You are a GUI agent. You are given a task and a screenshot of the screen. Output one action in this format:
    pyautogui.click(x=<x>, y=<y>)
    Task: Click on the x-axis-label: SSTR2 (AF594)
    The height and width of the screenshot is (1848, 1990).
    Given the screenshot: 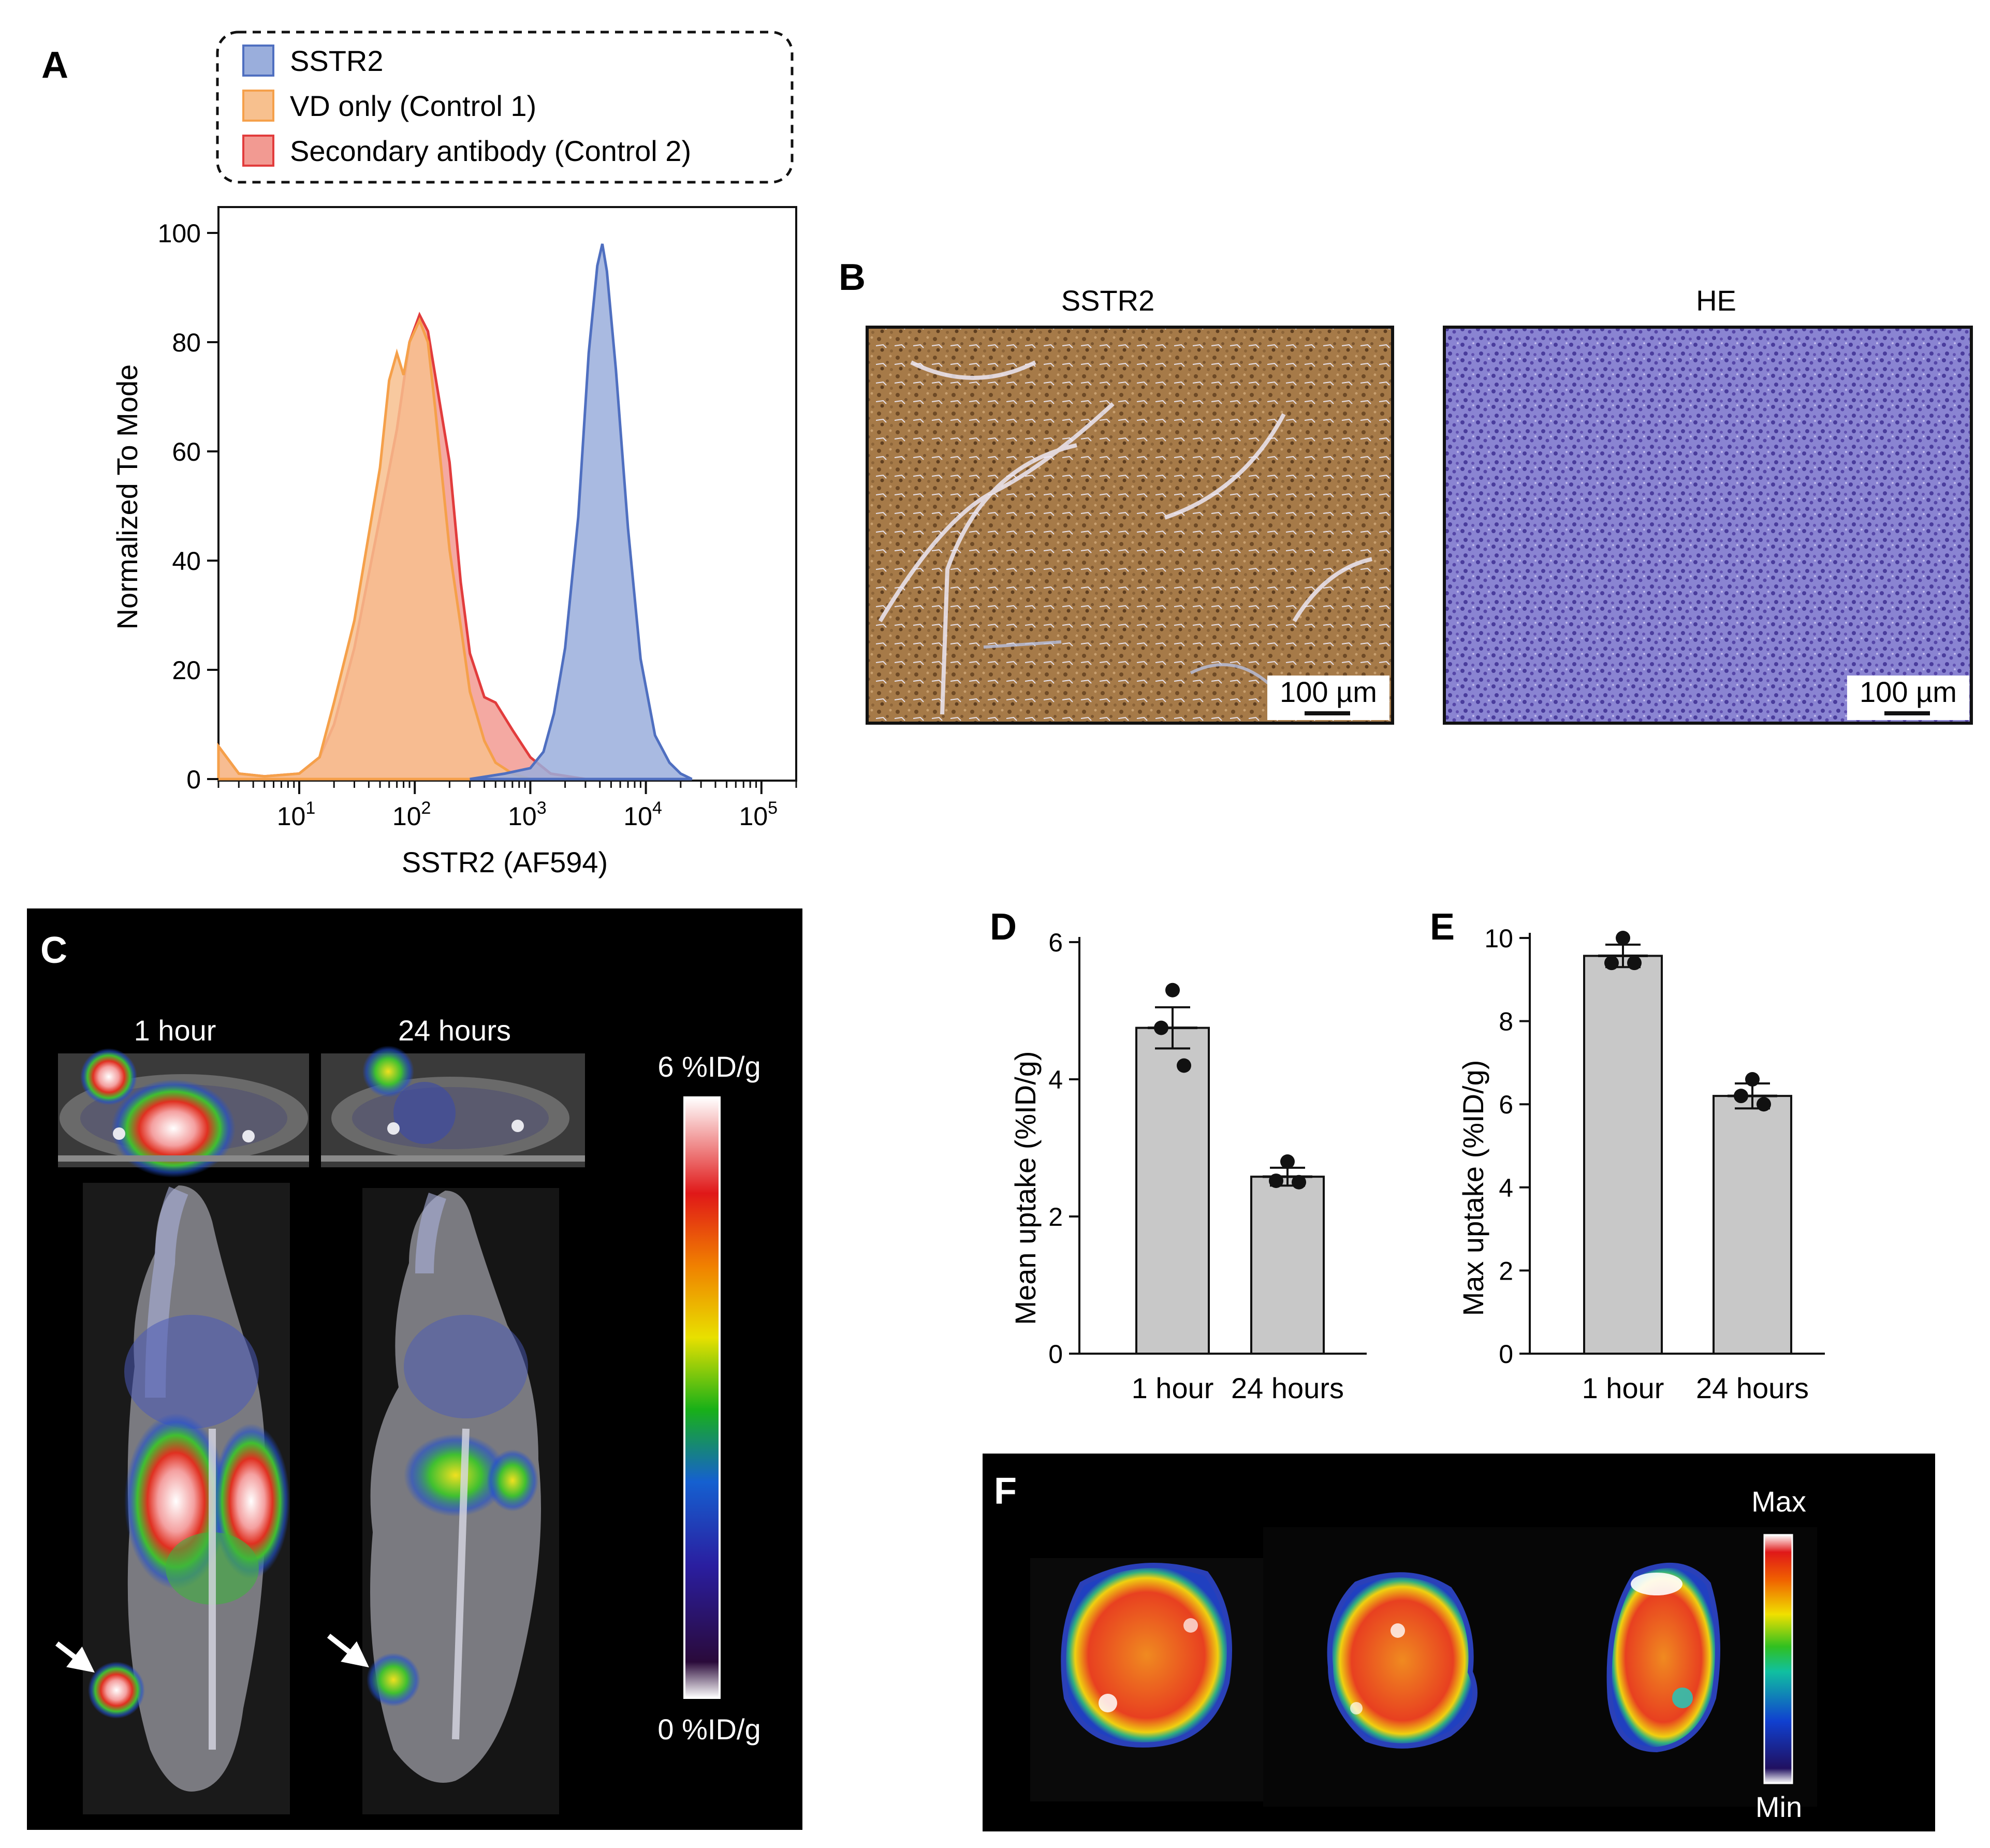 What is the action you would take?
    pyautogui.click(x=505, y=862)
    